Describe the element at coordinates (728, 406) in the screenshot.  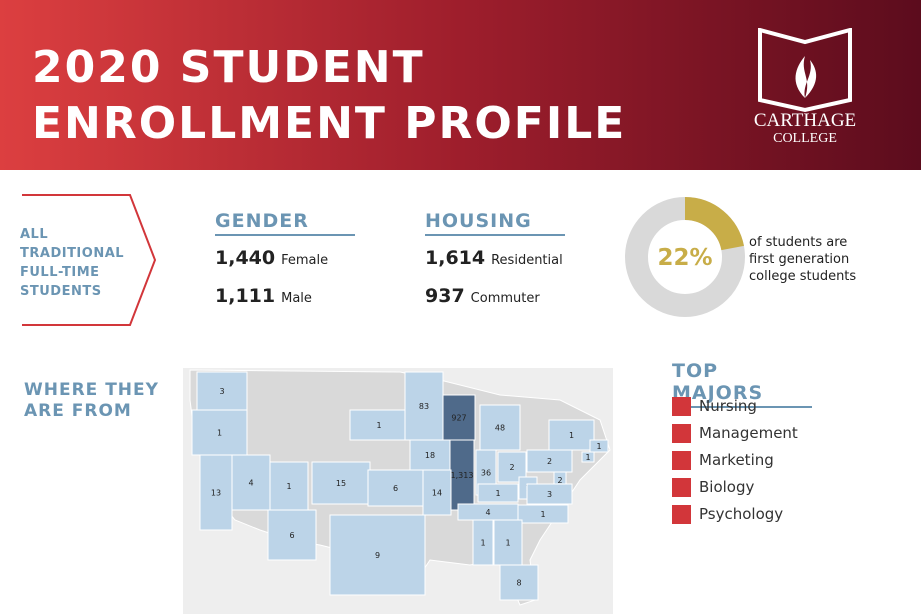
I see `major: Nursing` at that location.